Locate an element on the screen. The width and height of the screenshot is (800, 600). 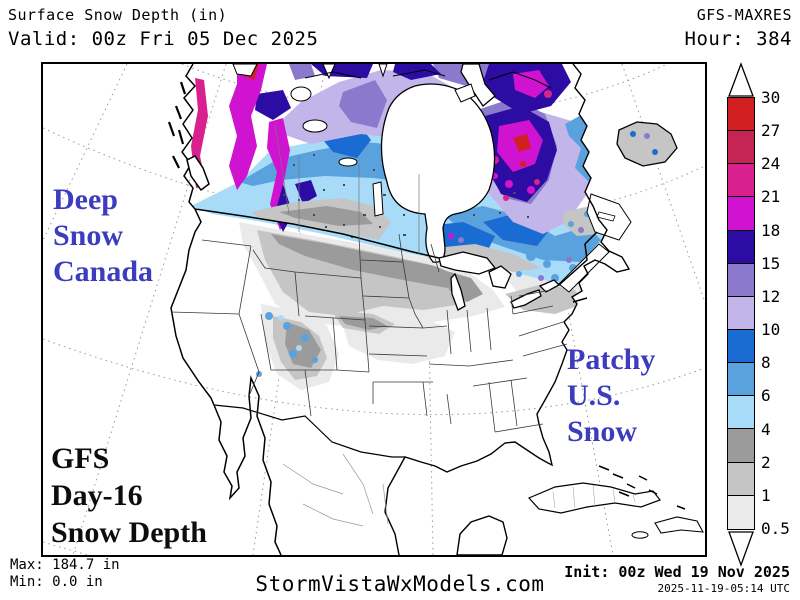
generation-timestamp: 2025-11-19-05:14 UTC is located at coordinates (723, 588).